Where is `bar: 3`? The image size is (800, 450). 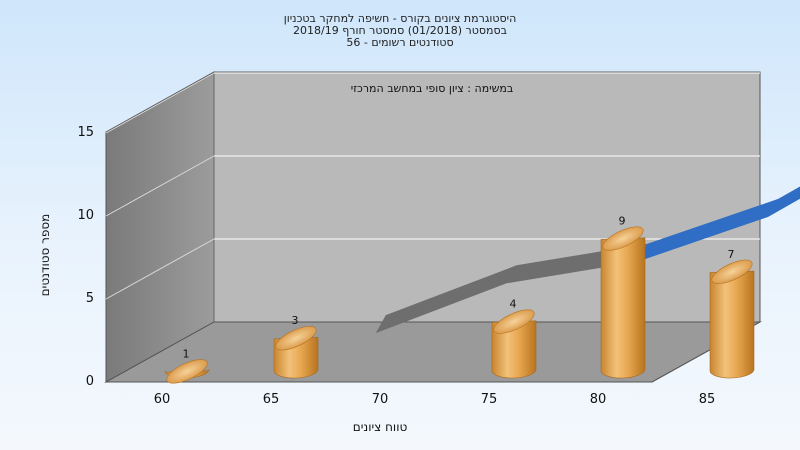 bar: 3 is located at coordinates (296, 346).